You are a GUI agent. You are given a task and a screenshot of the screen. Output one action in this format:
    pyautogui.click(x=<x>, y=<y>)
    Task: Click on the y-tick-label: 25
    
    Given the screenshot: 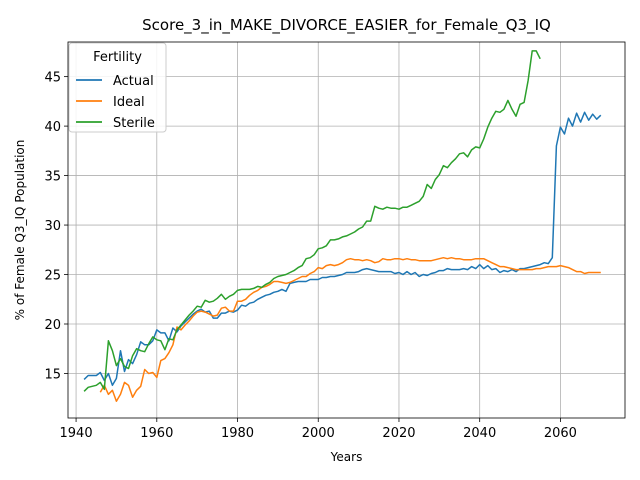 What is the action you would take?
    pyautogui.click(x=52, y=276)
    